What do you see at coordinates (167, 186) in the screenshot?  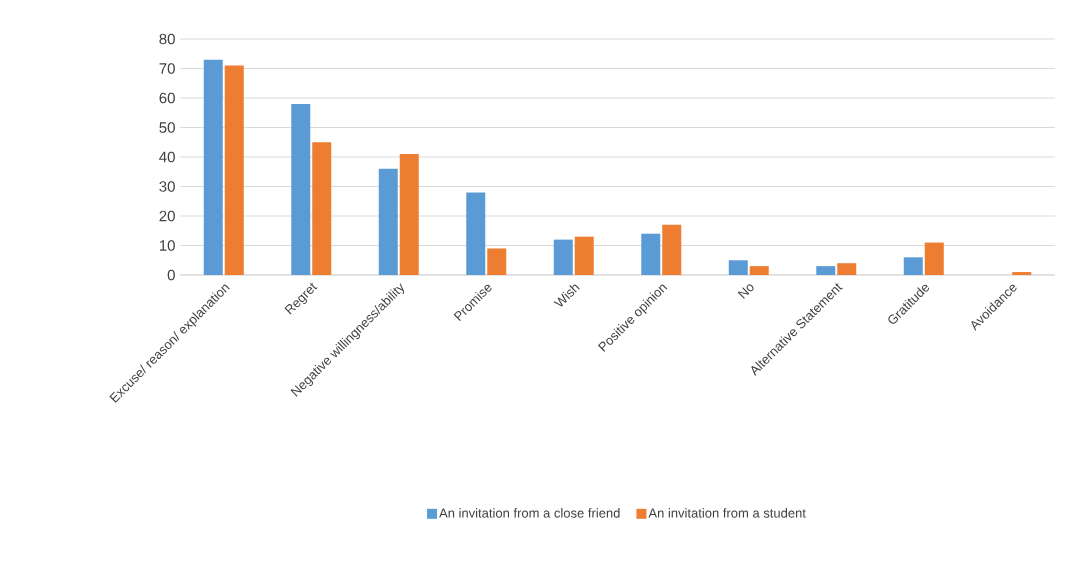 I see `y-tick-label: 30` at bounding box center [167, 186].